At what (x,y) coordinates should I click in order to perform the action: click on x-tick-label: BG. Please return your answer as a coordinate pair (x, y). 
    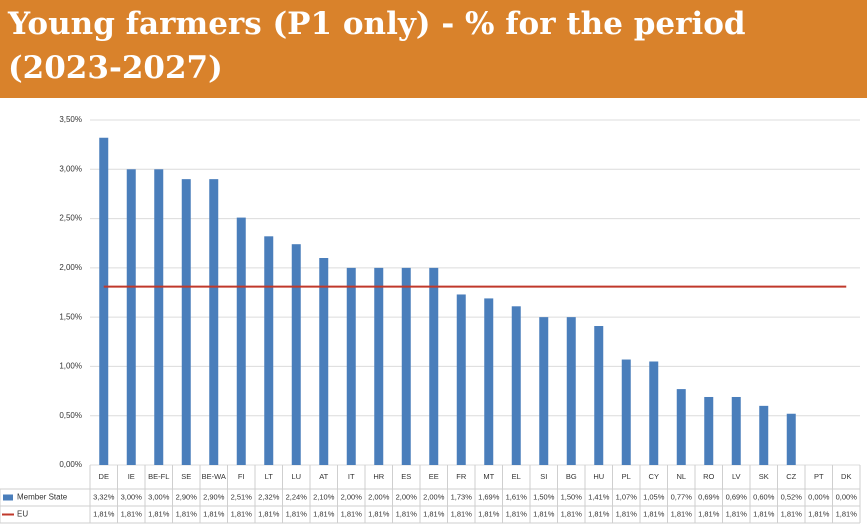
    Looking at the image, I should click on (571, 476).